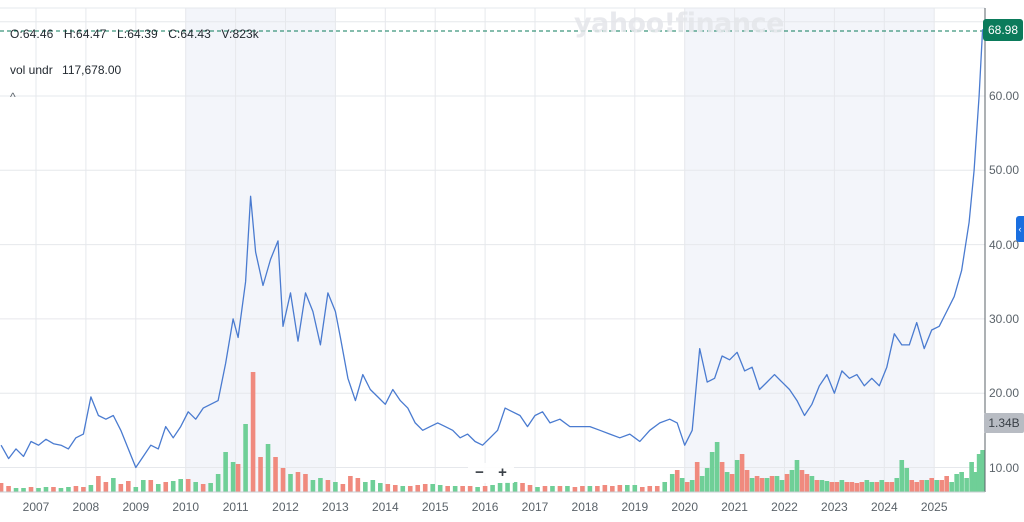 Image resolution: width=1024 pixels, height=522 pixels. What do you see at coordinates (1004, 170) in the screenshot?
I see `y-axis-tick-label: 50.00` at bounding box center [1004, 170].